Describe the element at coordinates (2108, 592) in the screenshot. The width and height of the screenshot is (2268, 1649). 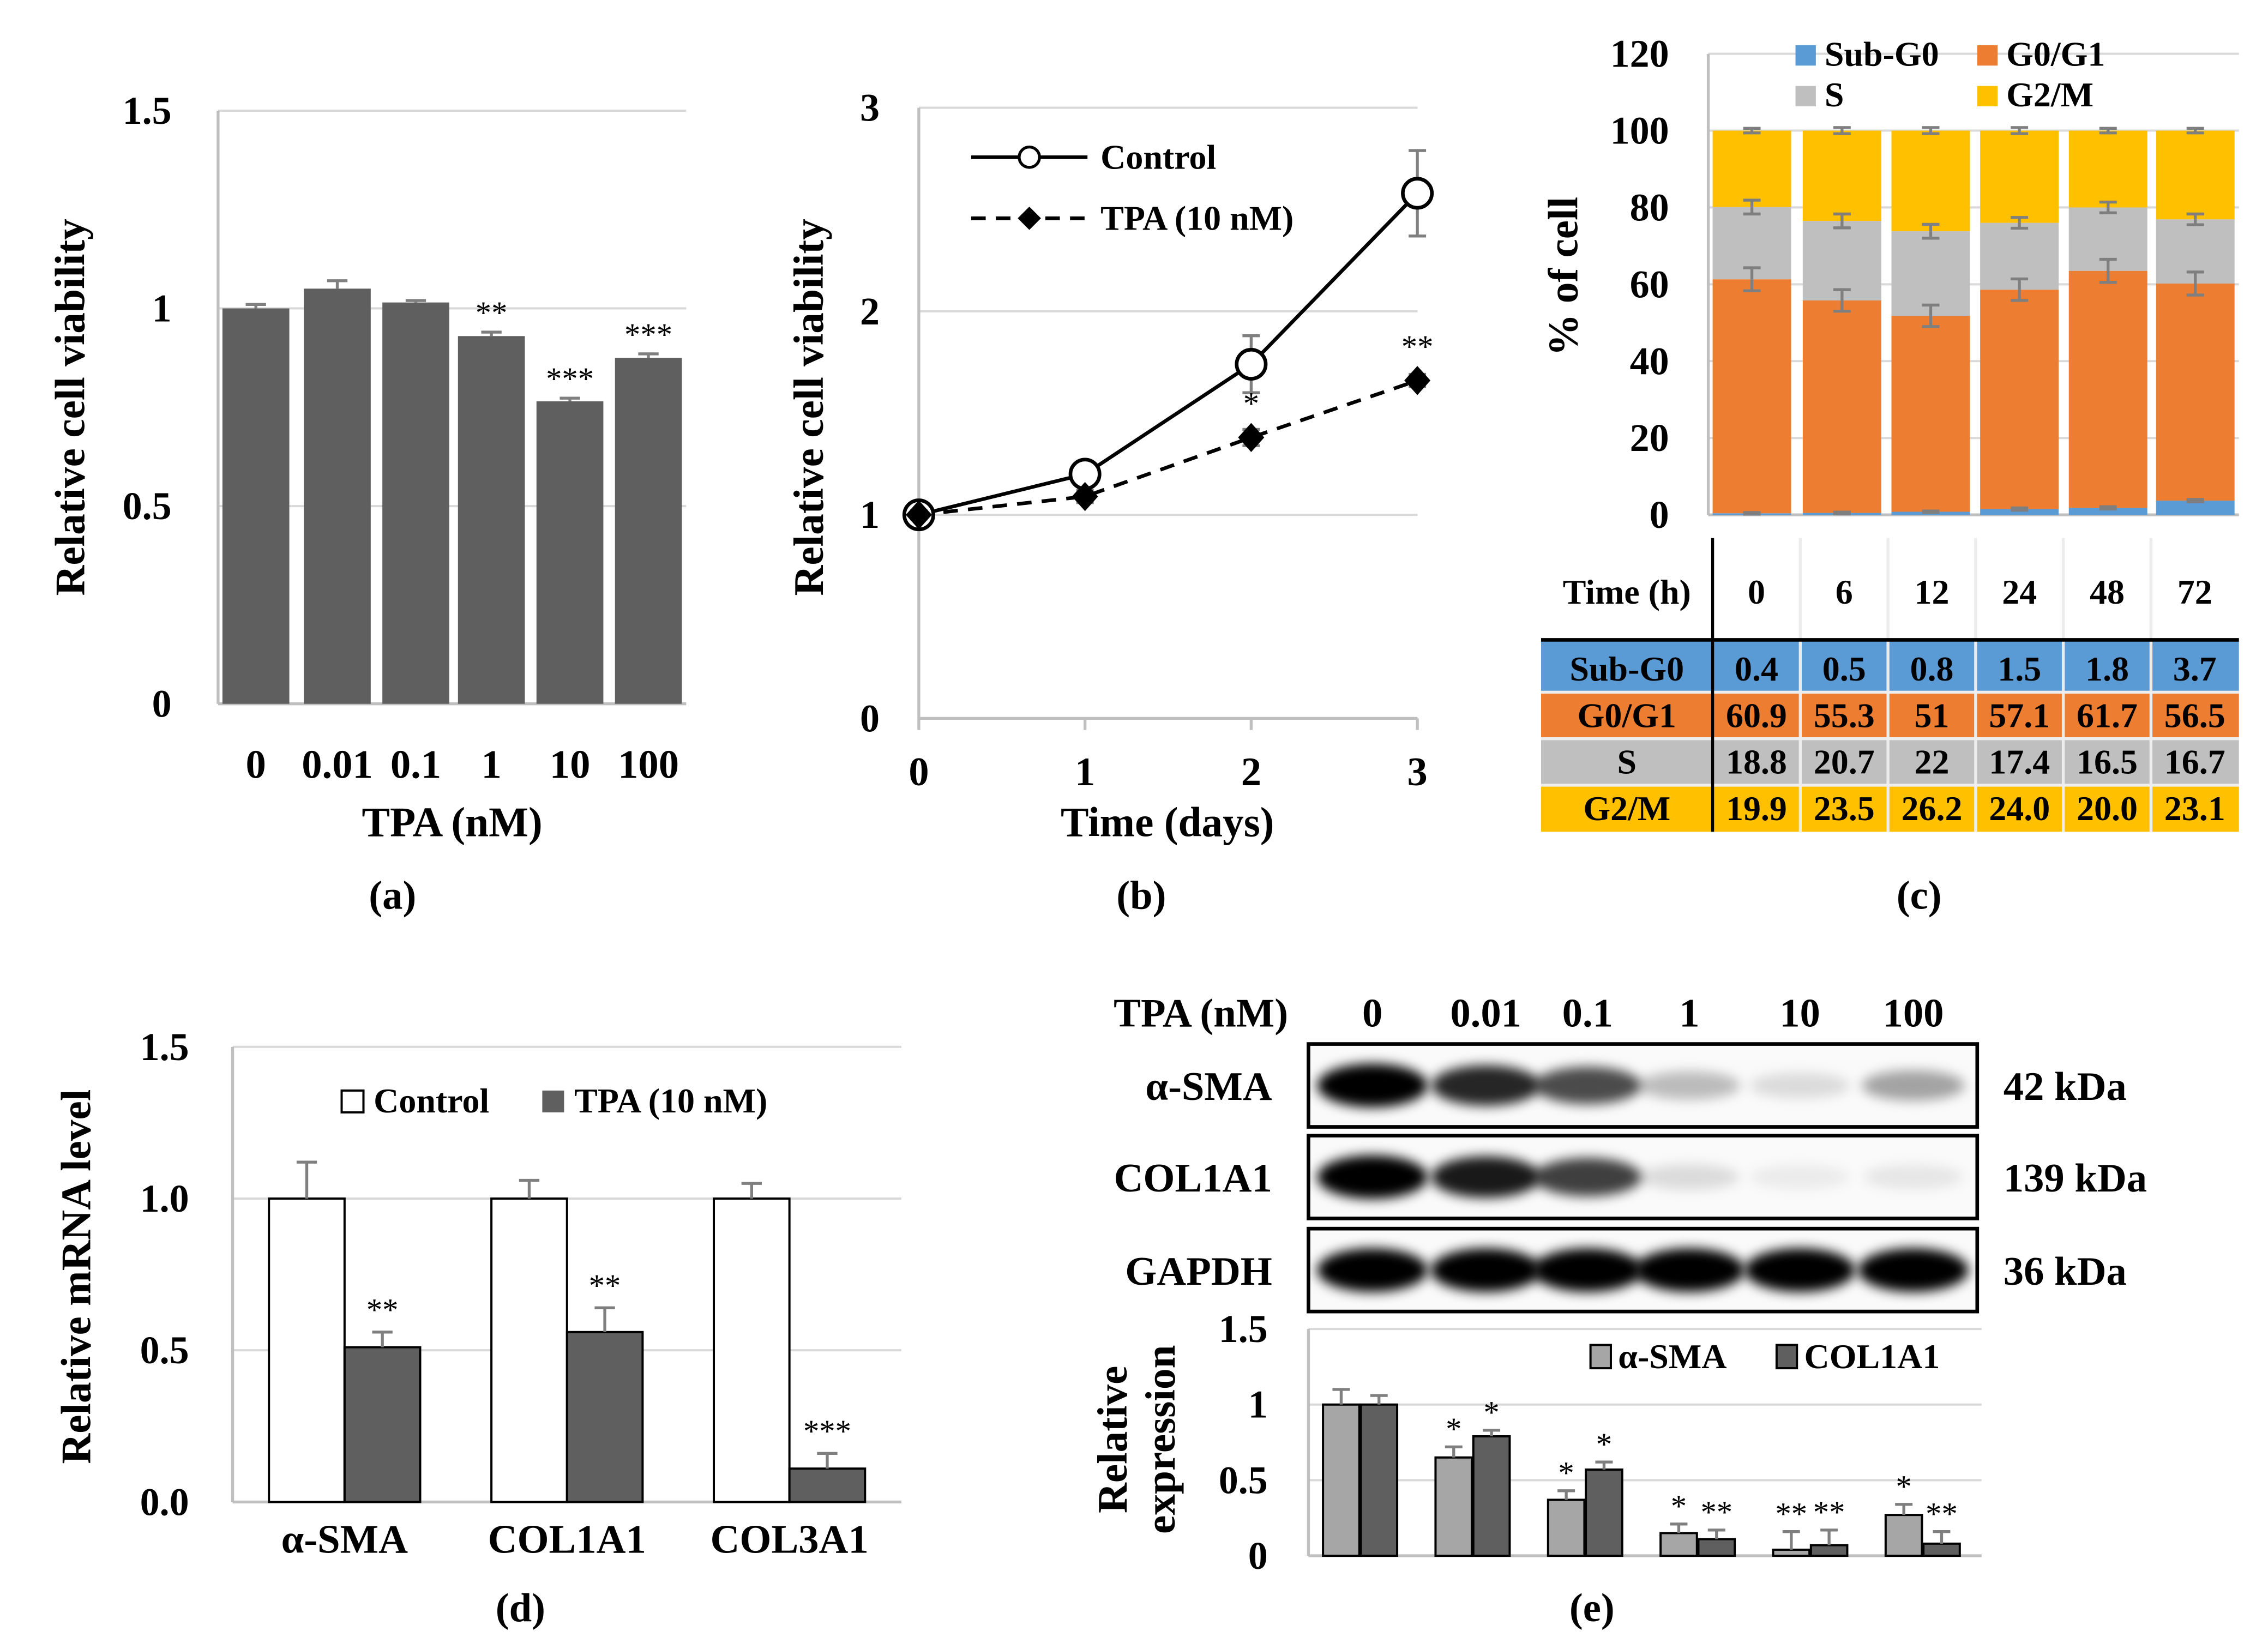
I see `table-column-header: 48` at that location.